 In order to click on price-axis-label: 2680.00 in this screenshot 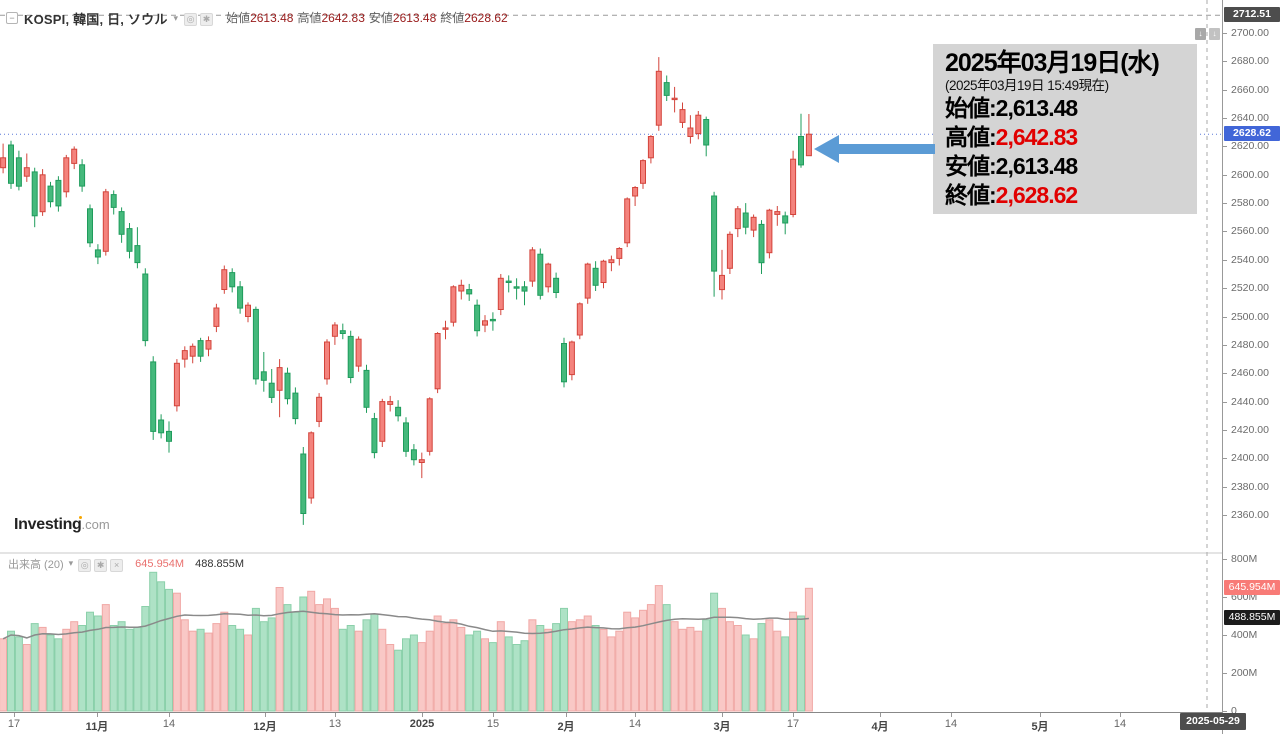, I will do `click(1250, 61)`.